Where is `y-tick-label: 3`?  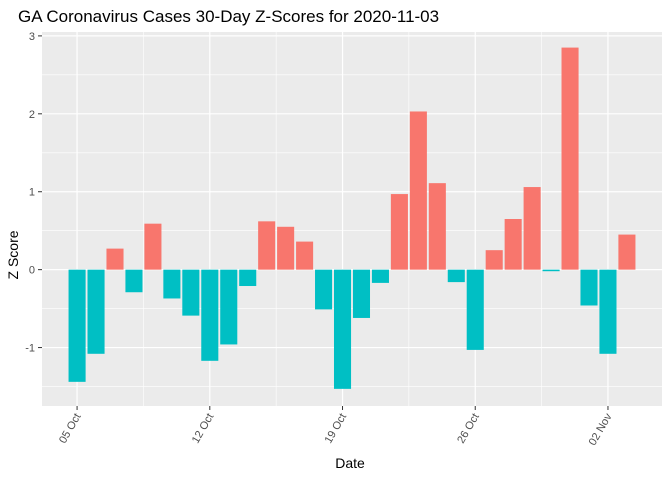
y-tick-label: 3 is located at coordinates (32, 37).